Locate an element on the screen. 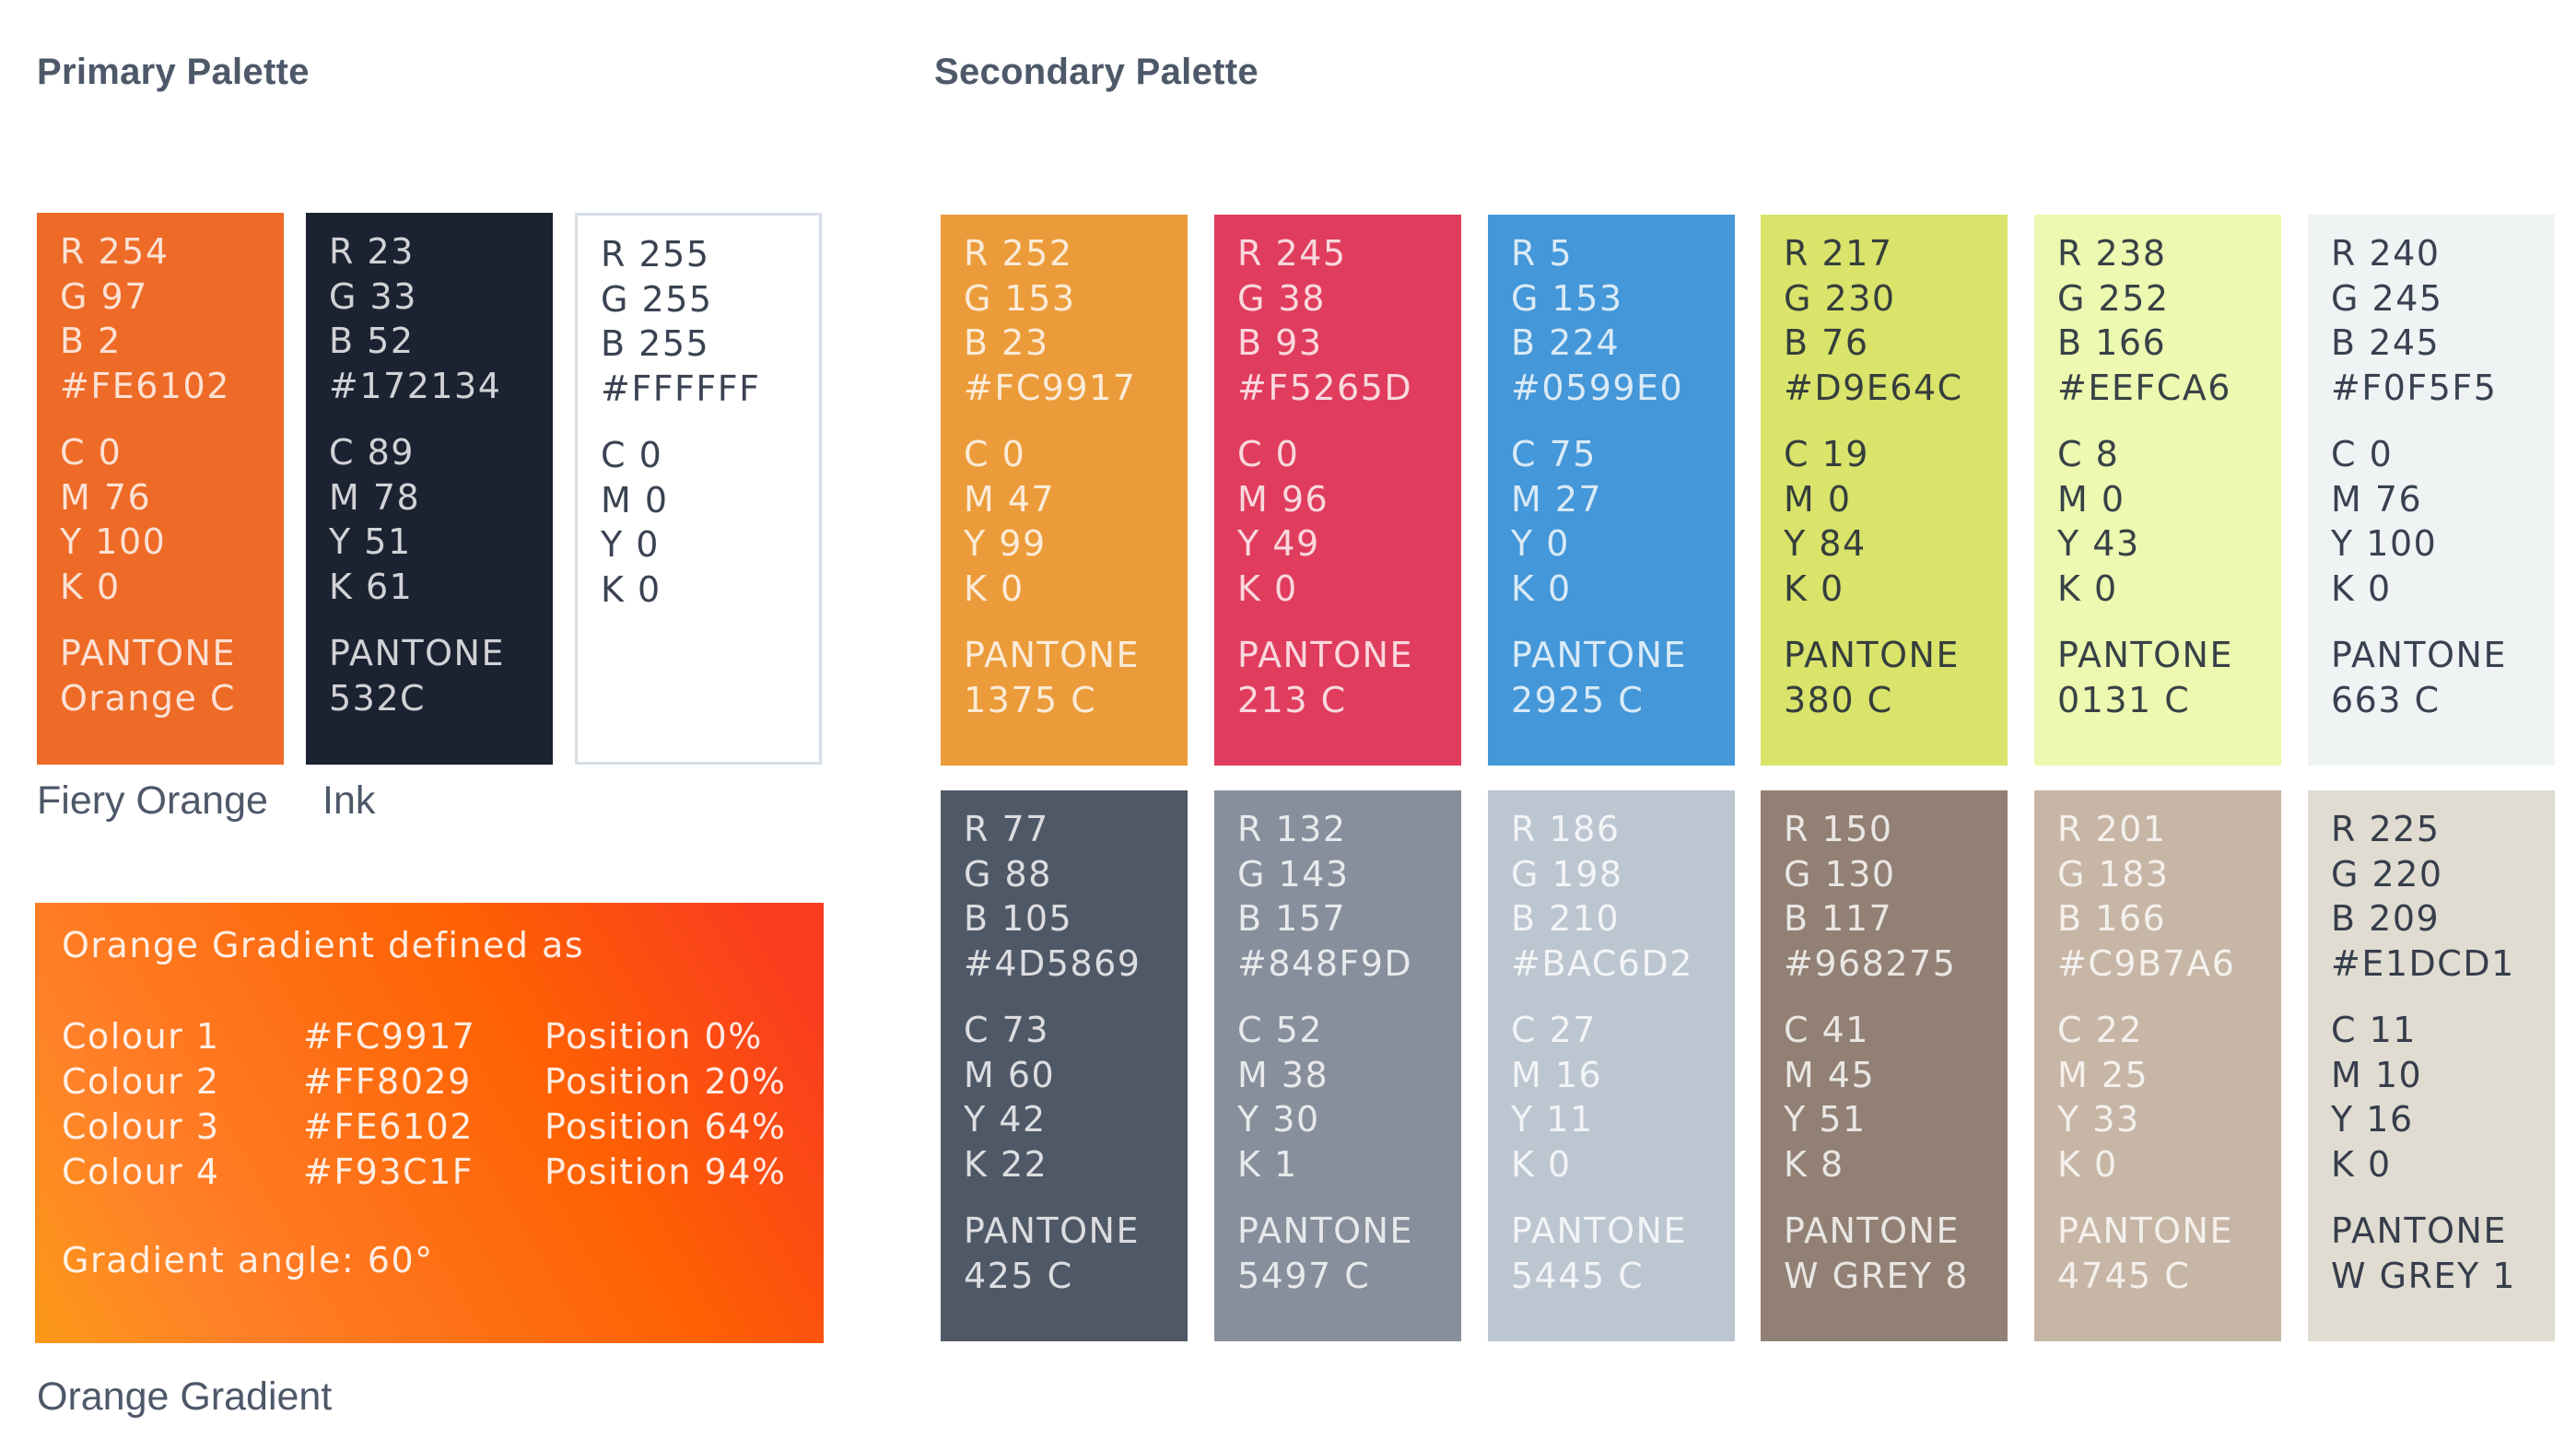 Image resolution: width=2576 pixels, height=1450 pixels. rgb-r: R 245 is located at coordinates (1292, 254).